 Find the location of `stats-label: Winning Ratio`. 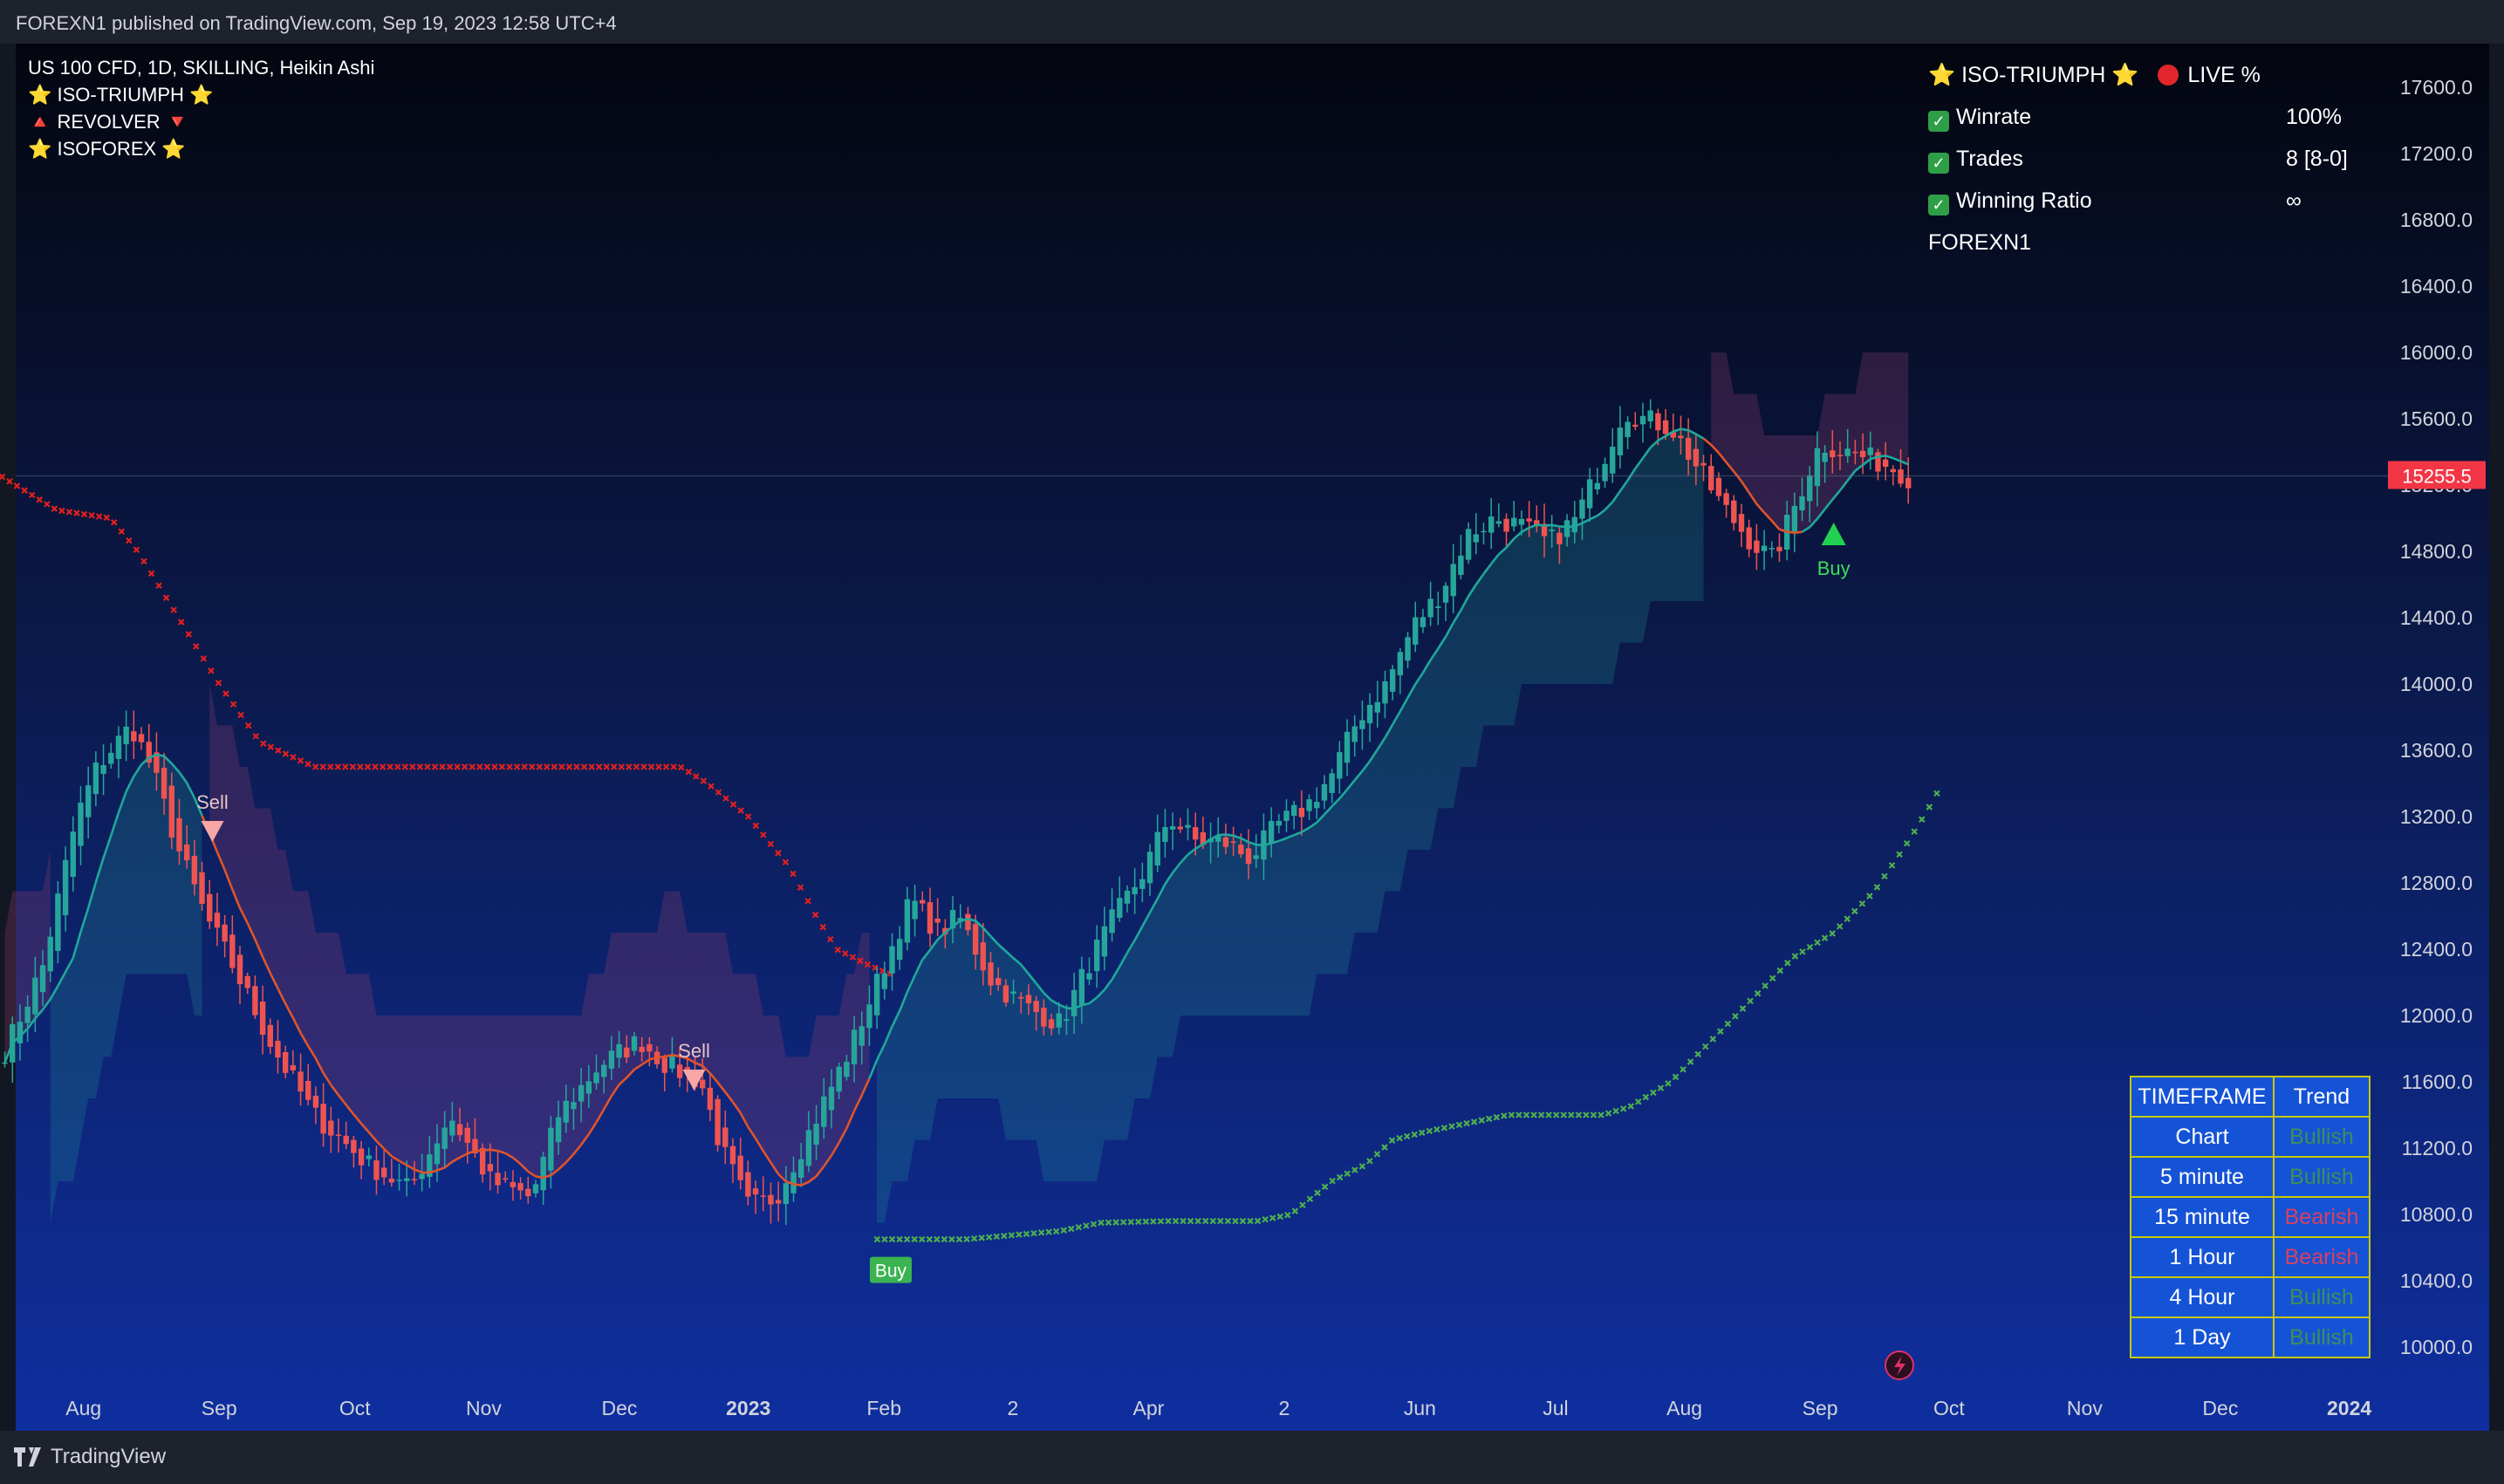

stats-label: Winning Ratio is located at coordinates (2024, 200).